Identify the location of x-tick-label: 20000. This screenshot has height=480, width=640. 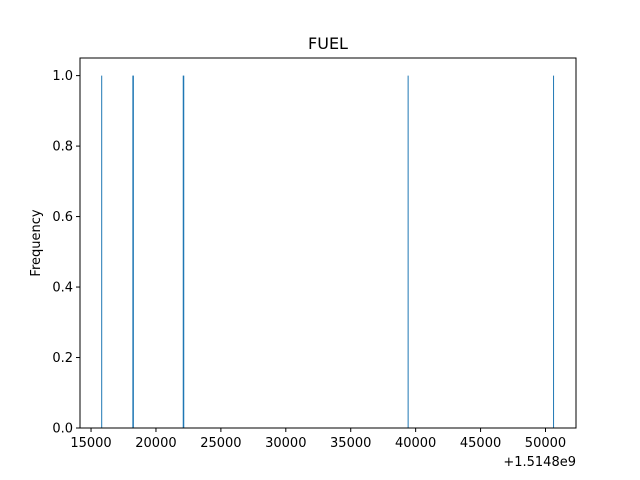
(155, 443).